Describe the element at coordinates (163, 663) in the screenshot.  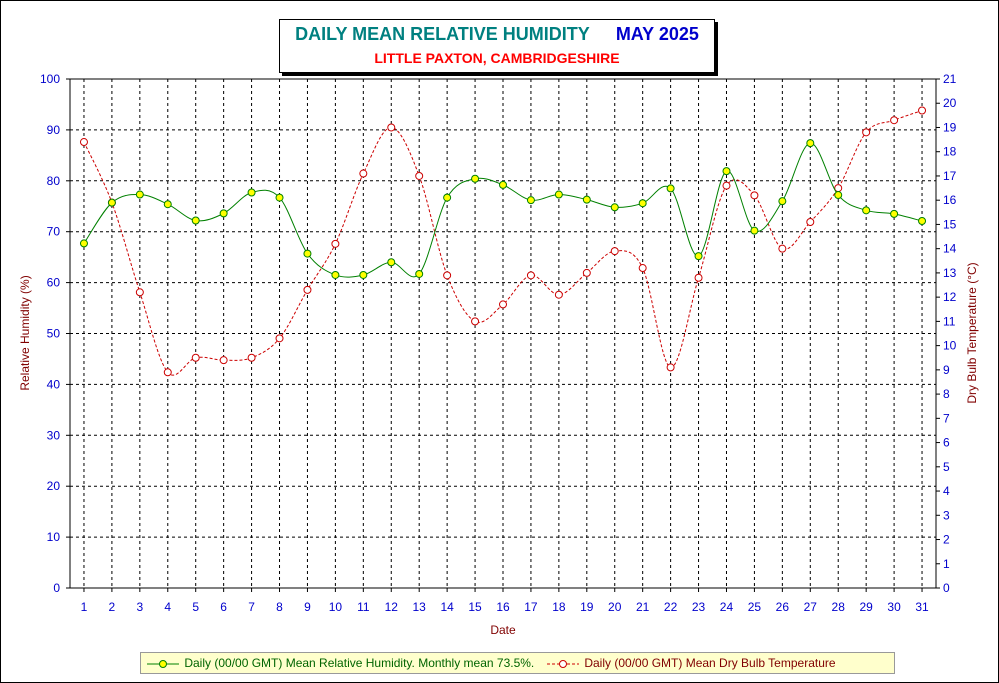
I see `legend-humidity-marker-icon` at that location.